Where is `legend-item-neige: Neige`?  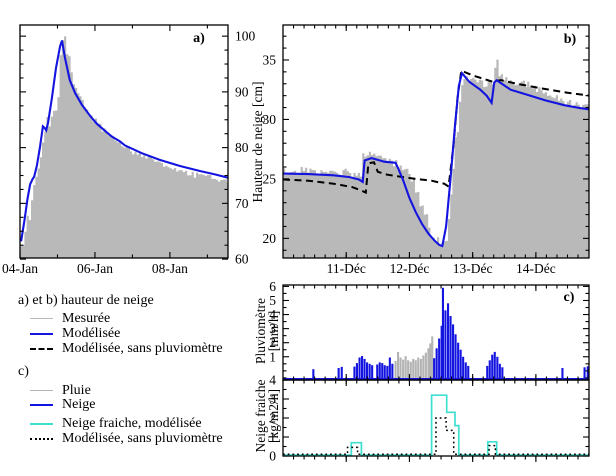
legend-item-neige: Neige is located at coordinates (62, 404).